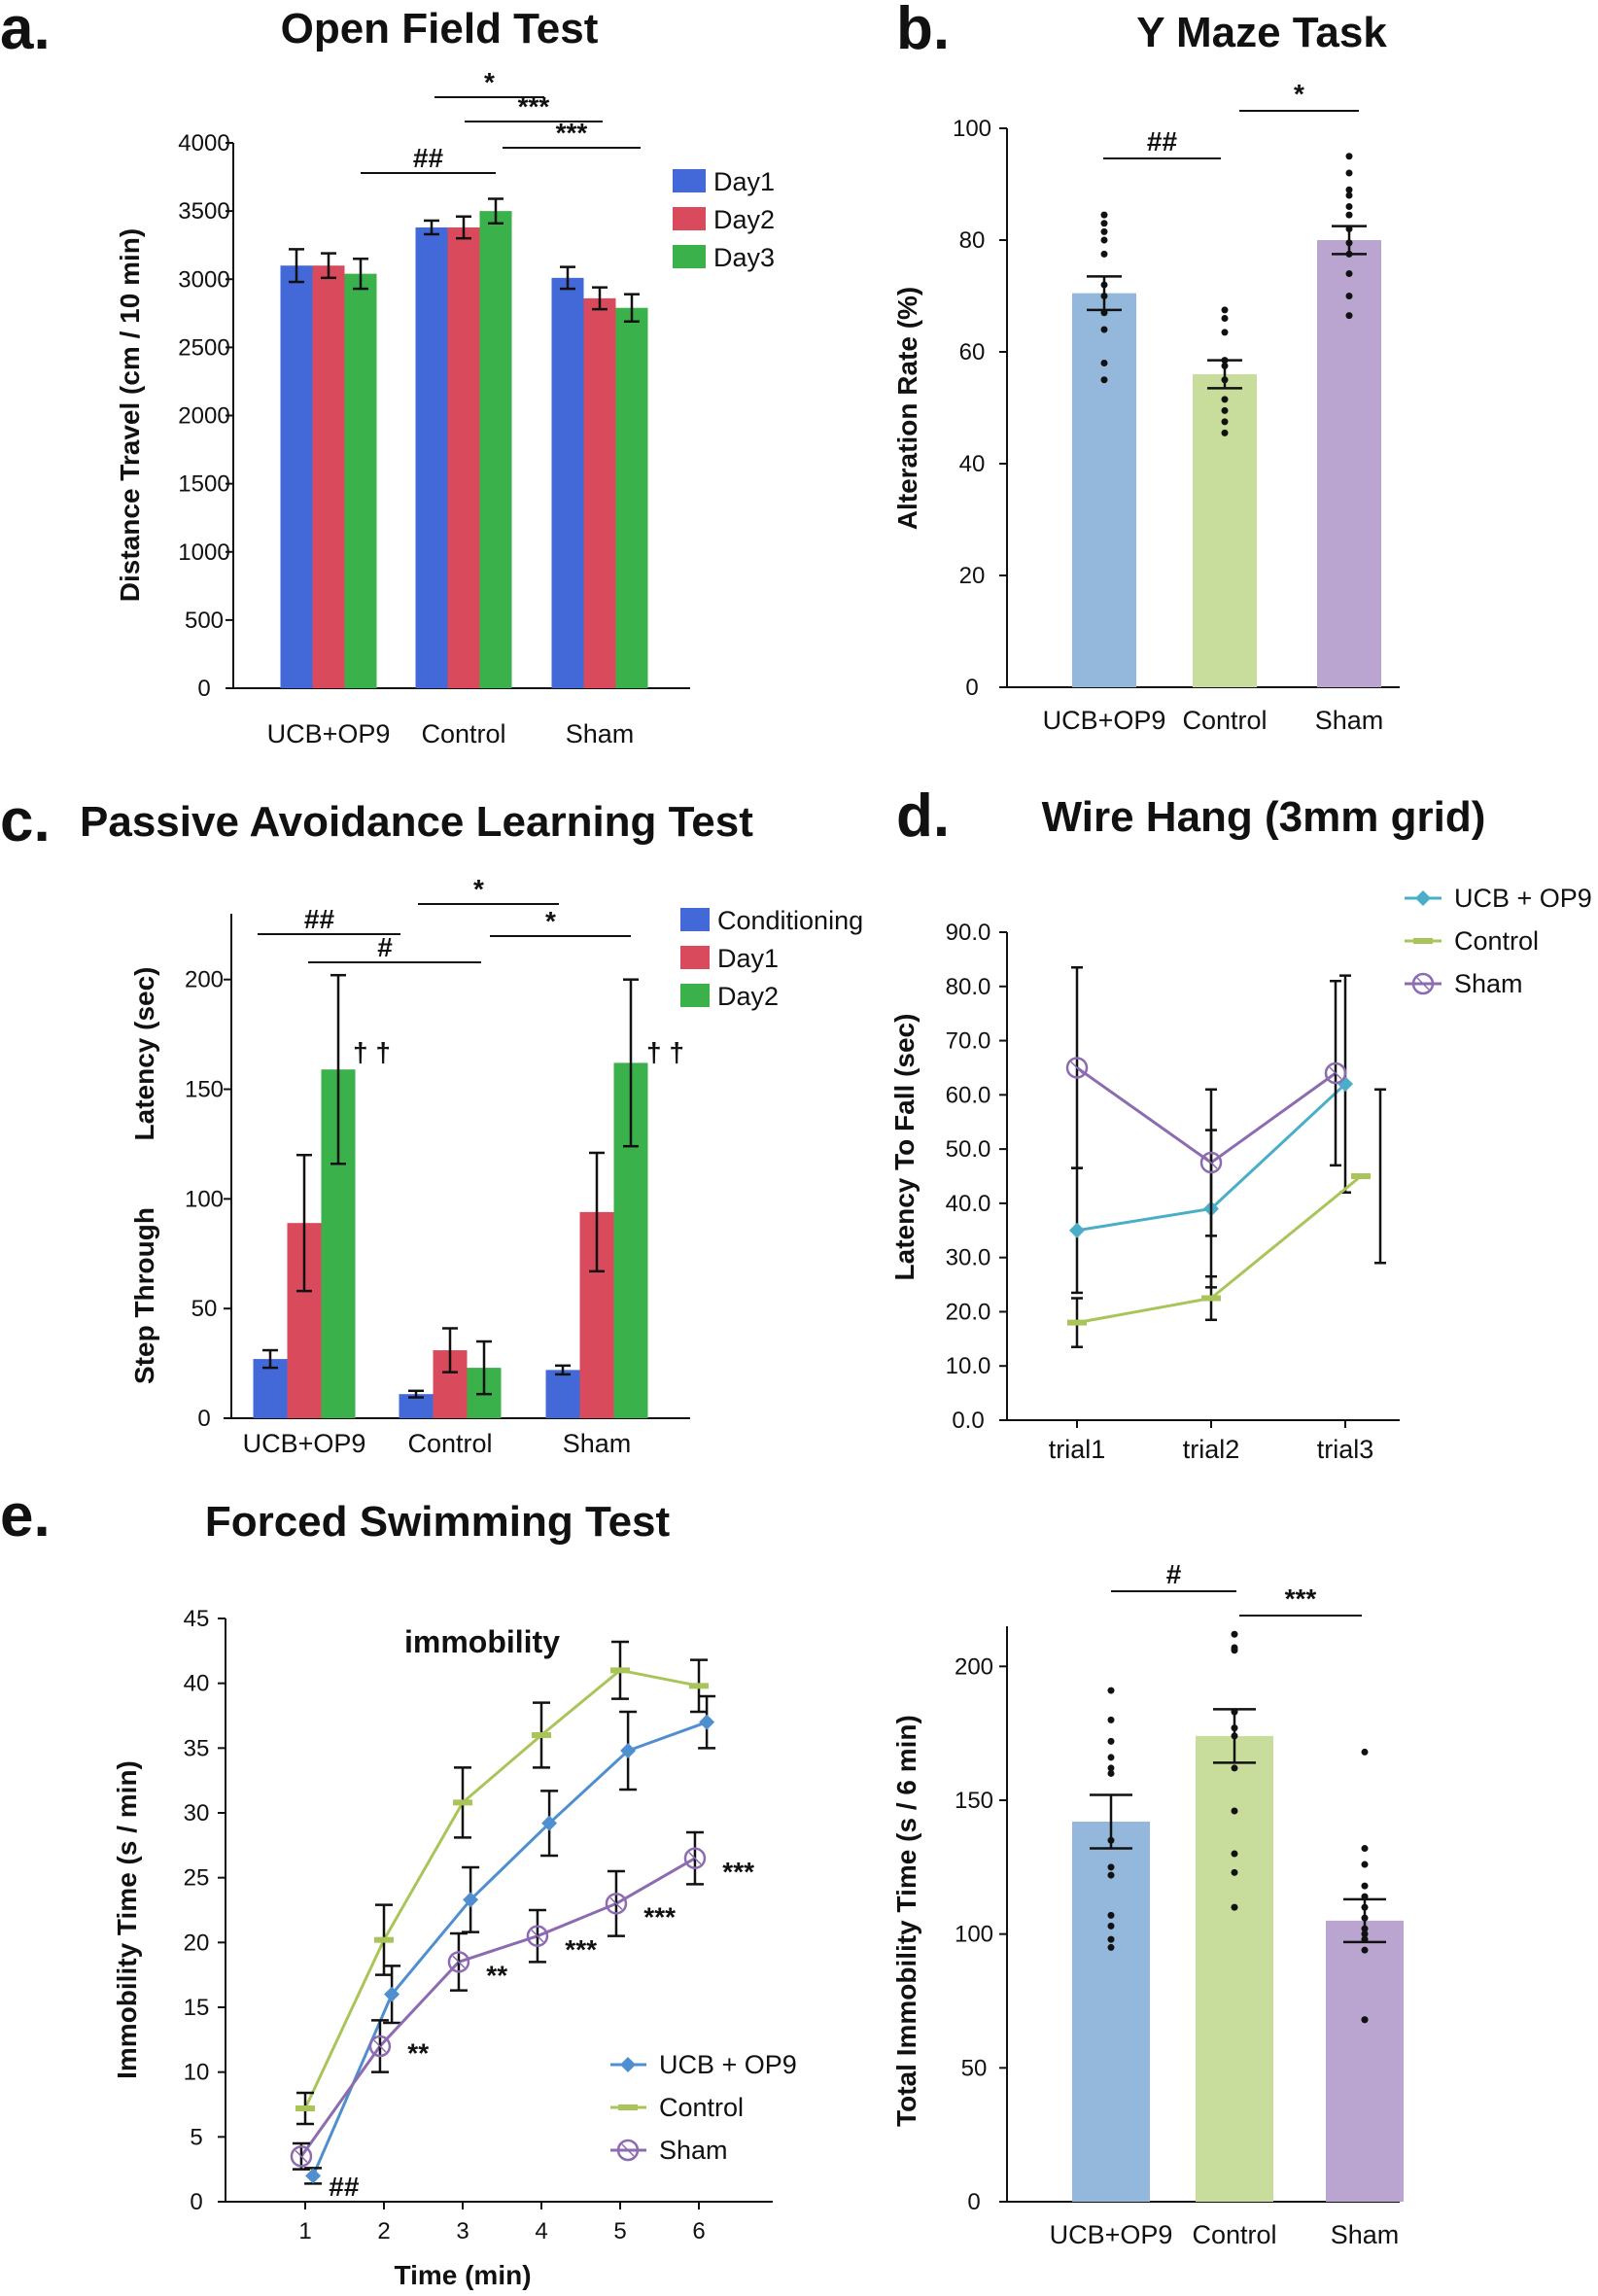  Describe the element at coordinates (1488, 983) in the screenshot. I see `panel-d-legend-label: Sham` at that location.